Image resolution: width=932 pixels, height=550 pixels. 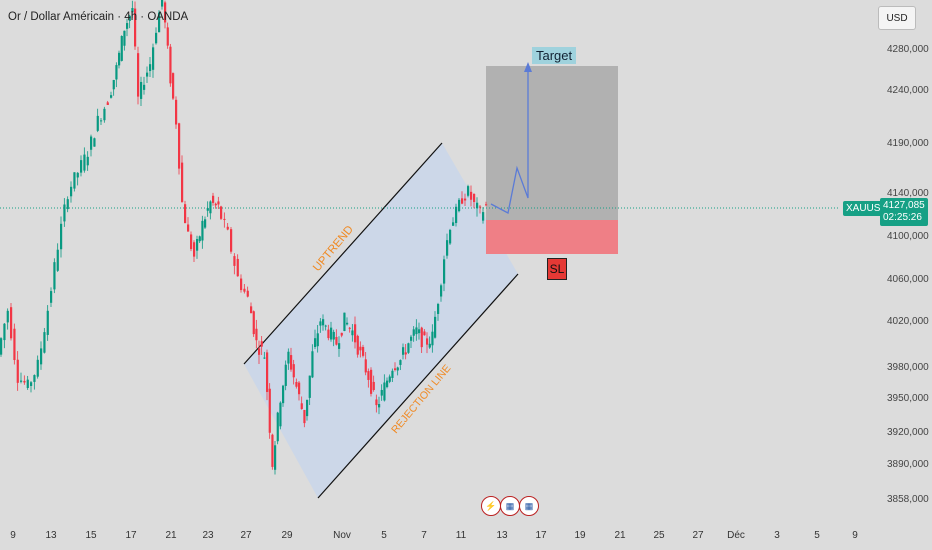 I want to click on projection-arrowhead, so click(x=528, y=67).